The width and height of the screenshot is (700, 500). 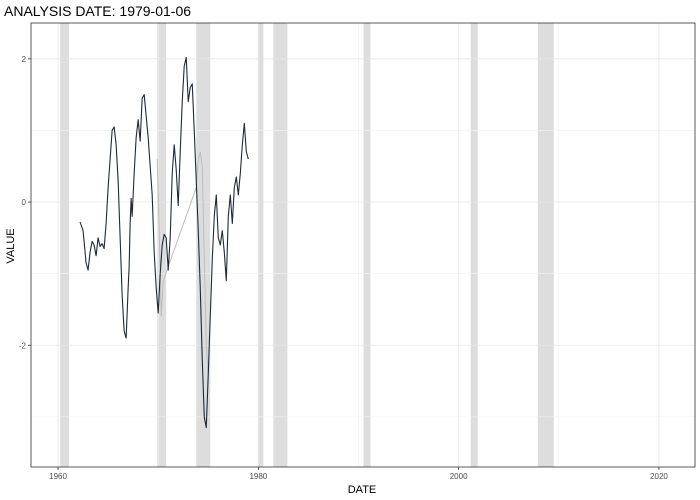 I want to click on y-axis-ticks: -2 0 2, so click(x=25, y=202).